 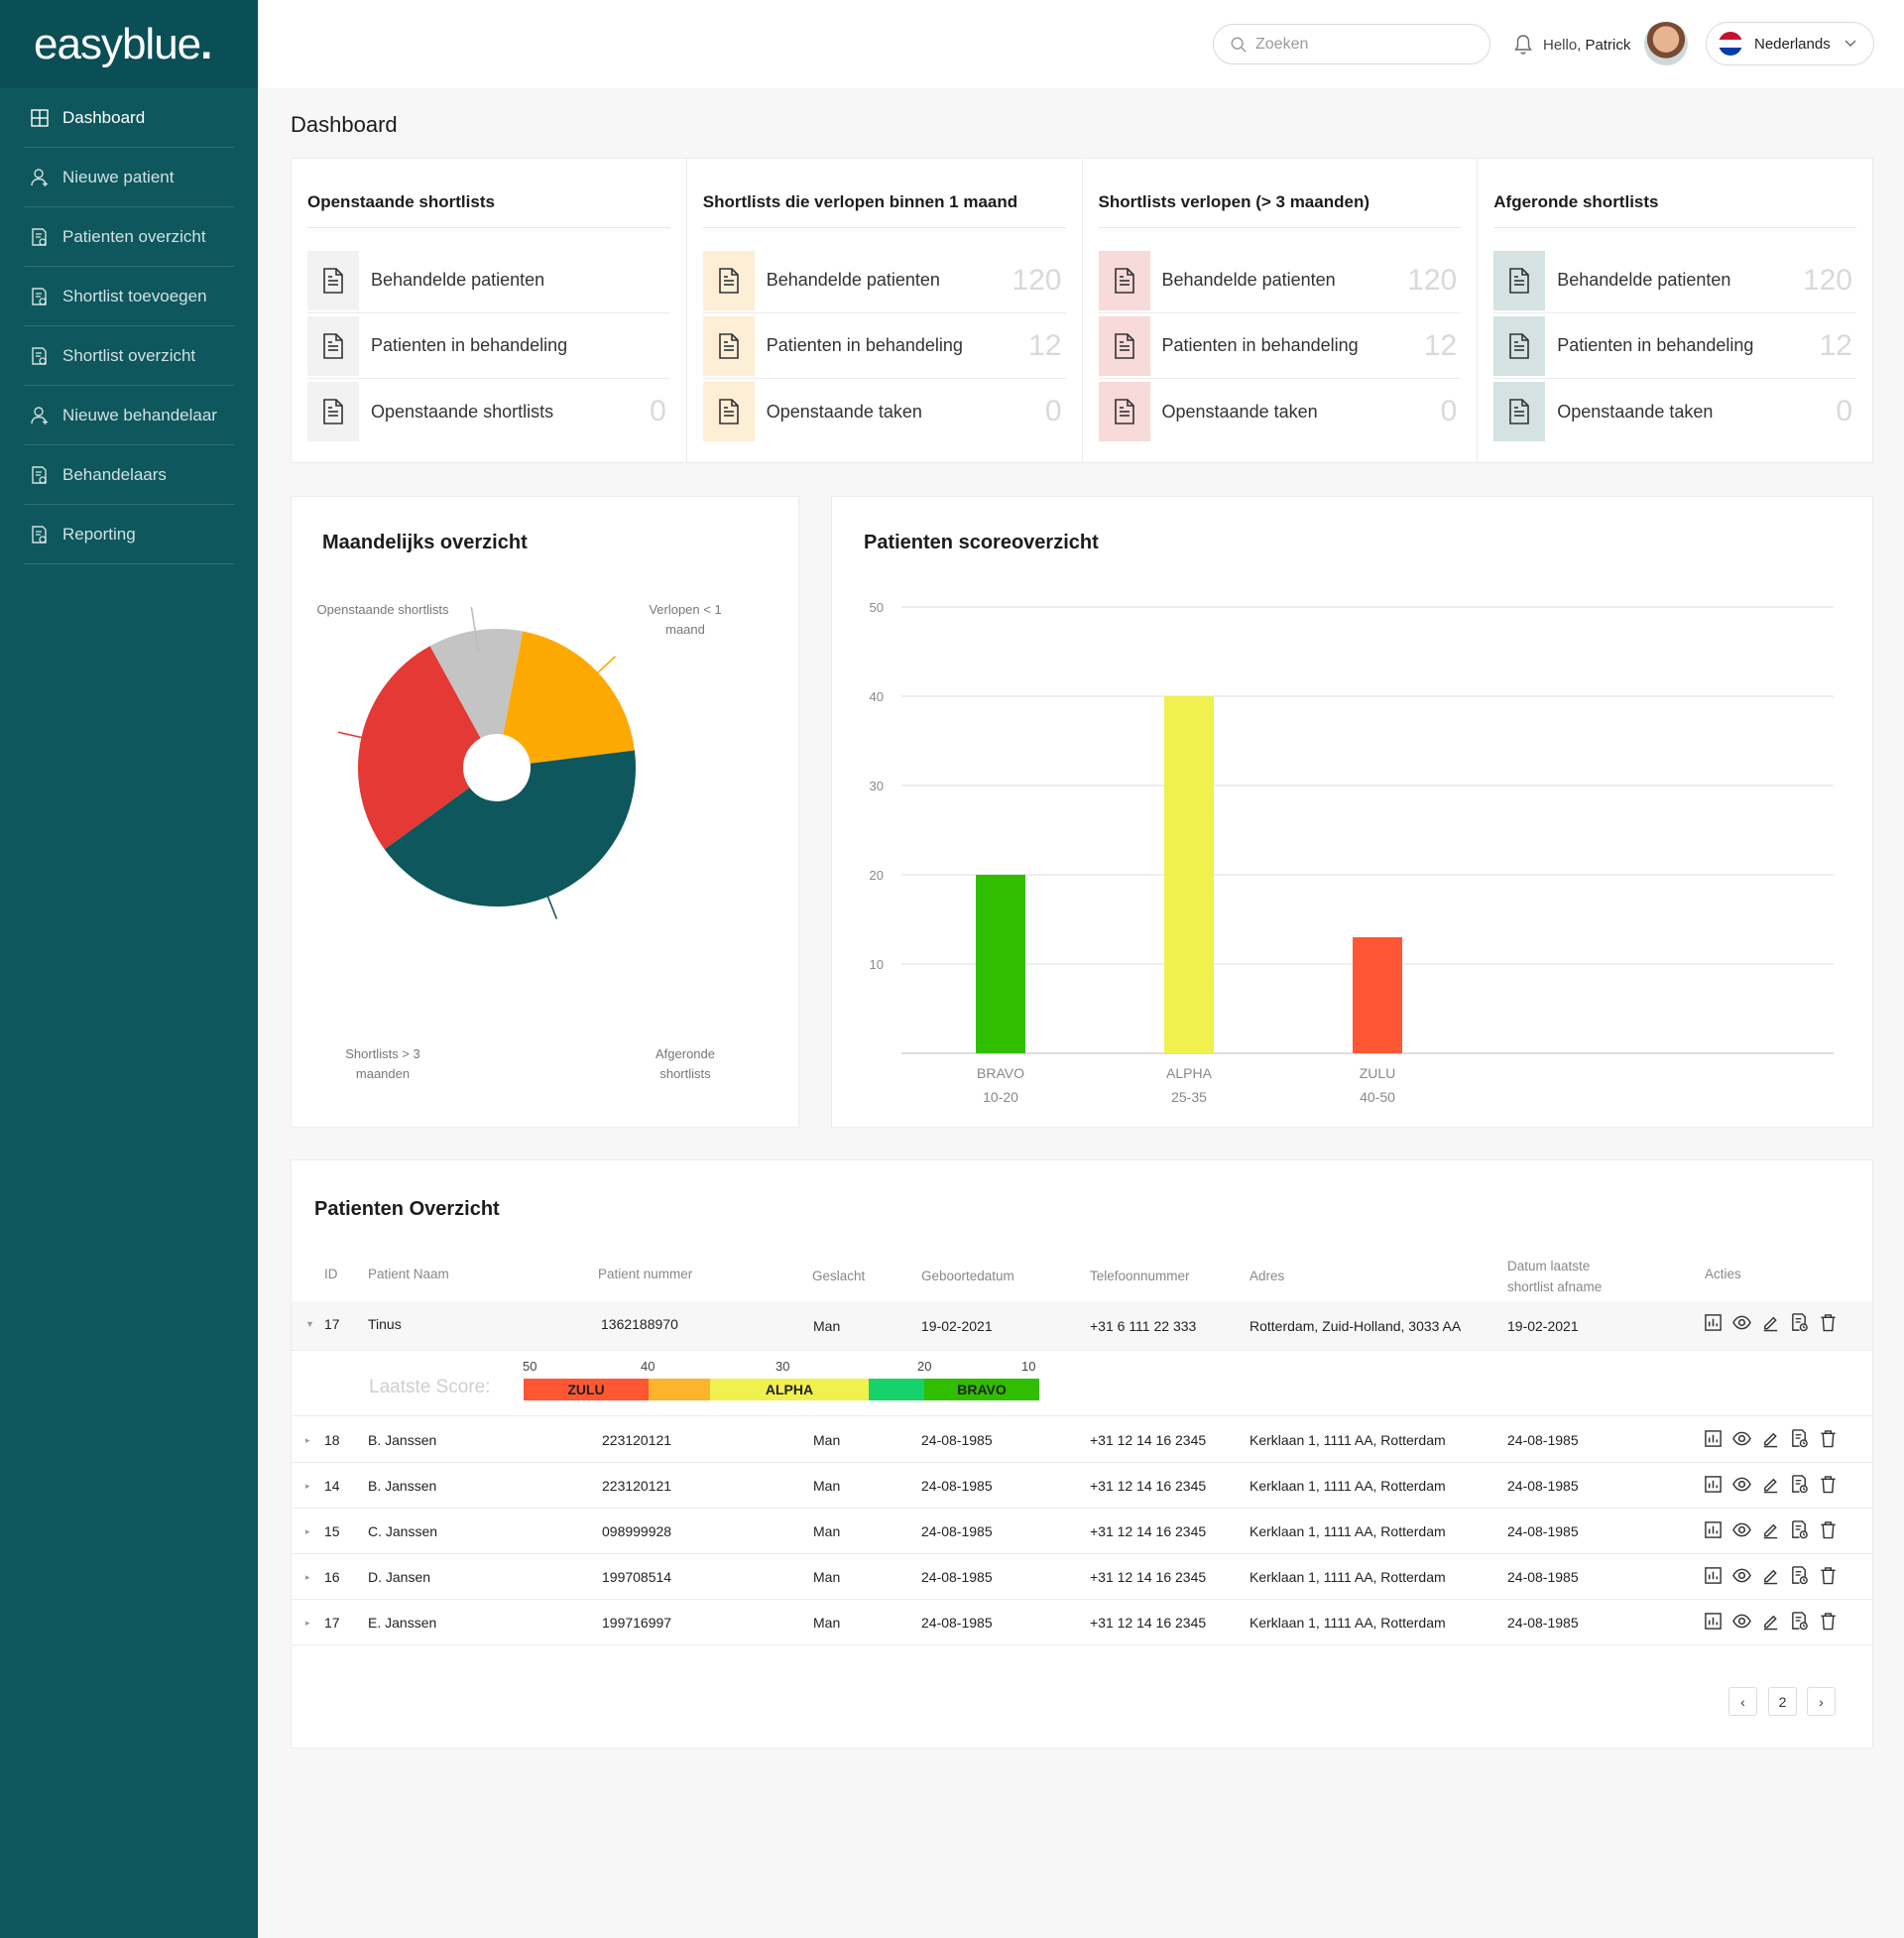 What do you see at coordinates (1666, 43) in the screenshot?
I see `avatar` at bounding box center [1666, 43].